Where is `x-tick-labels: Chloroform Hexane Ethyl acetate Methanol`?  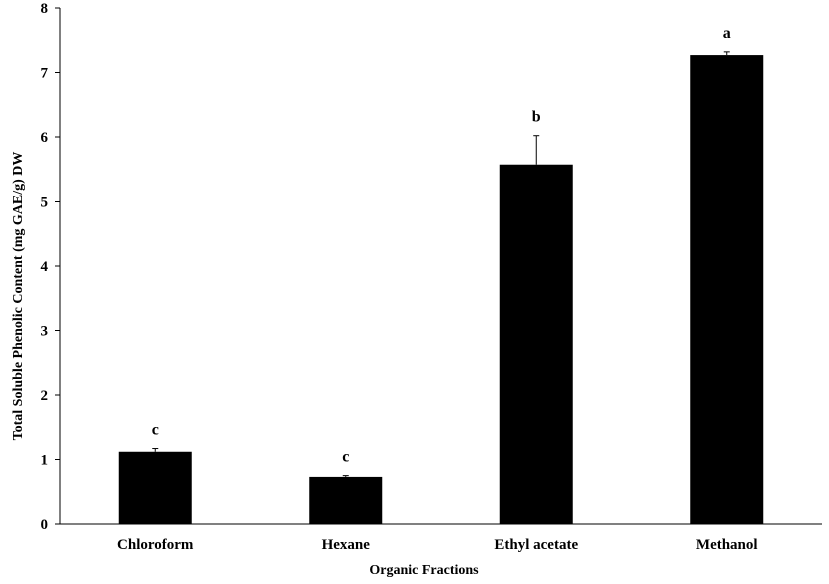
x-tick-labels: Chloroform Hexane Ethyl acetate Methanol is located at coordinates (437, 545).